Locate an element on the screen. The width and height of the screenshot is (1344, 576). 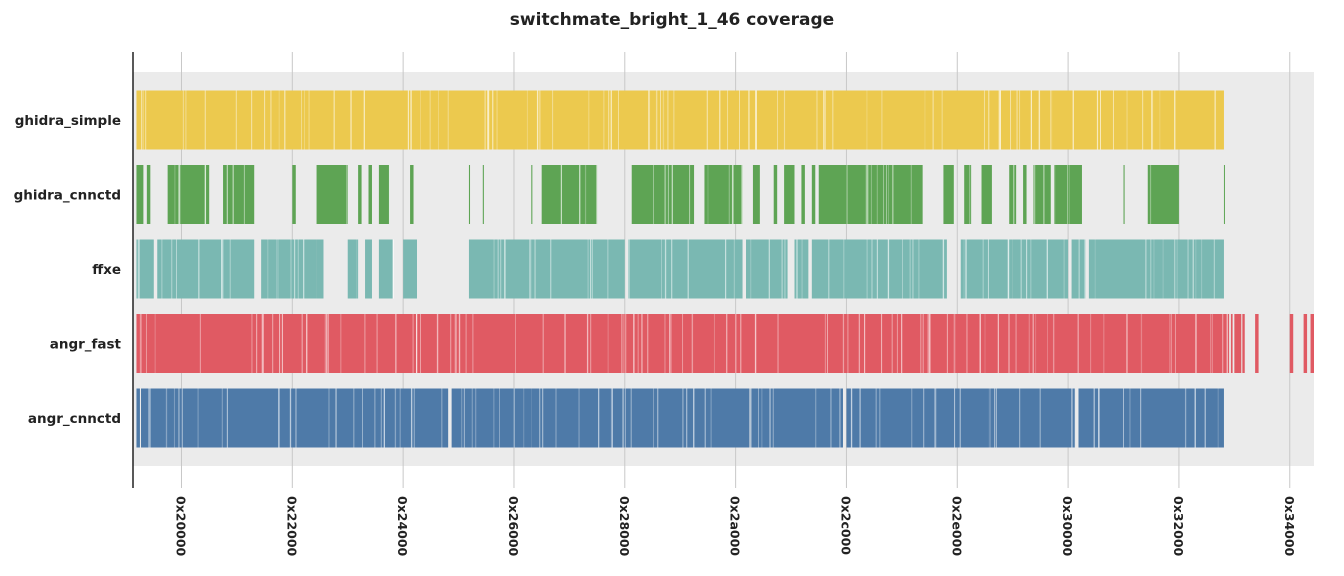
track-ffxe is located at coordinates (680, 269).